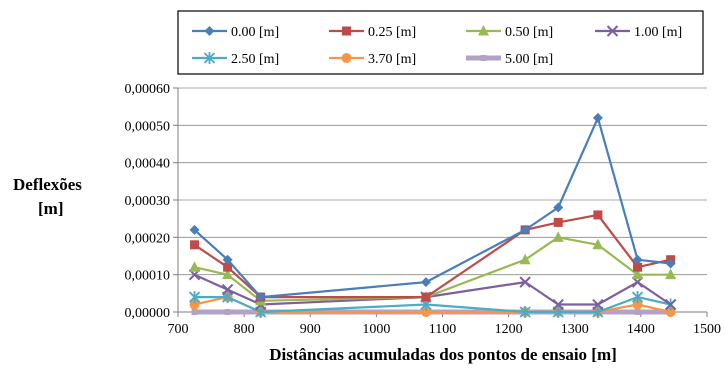  Describe the element at coordinates (47, 184) in the screenshot. I see `y-axis-title-line-1: Deflexões` at that location.